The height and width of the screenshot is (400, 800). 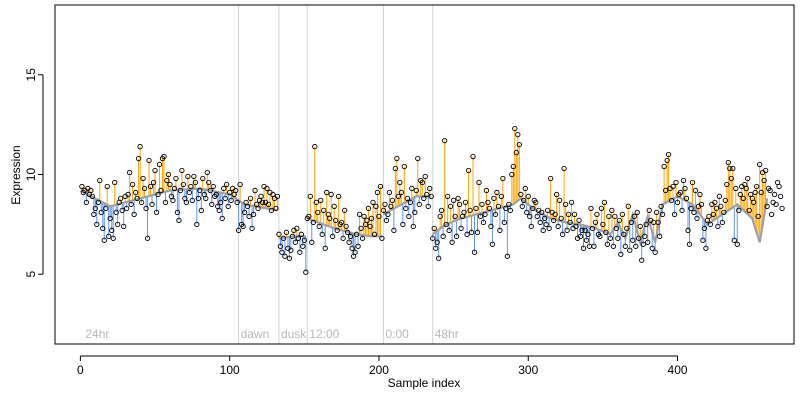 I want to click on x-axis-title: Sample index, so click(x=424, y=383).